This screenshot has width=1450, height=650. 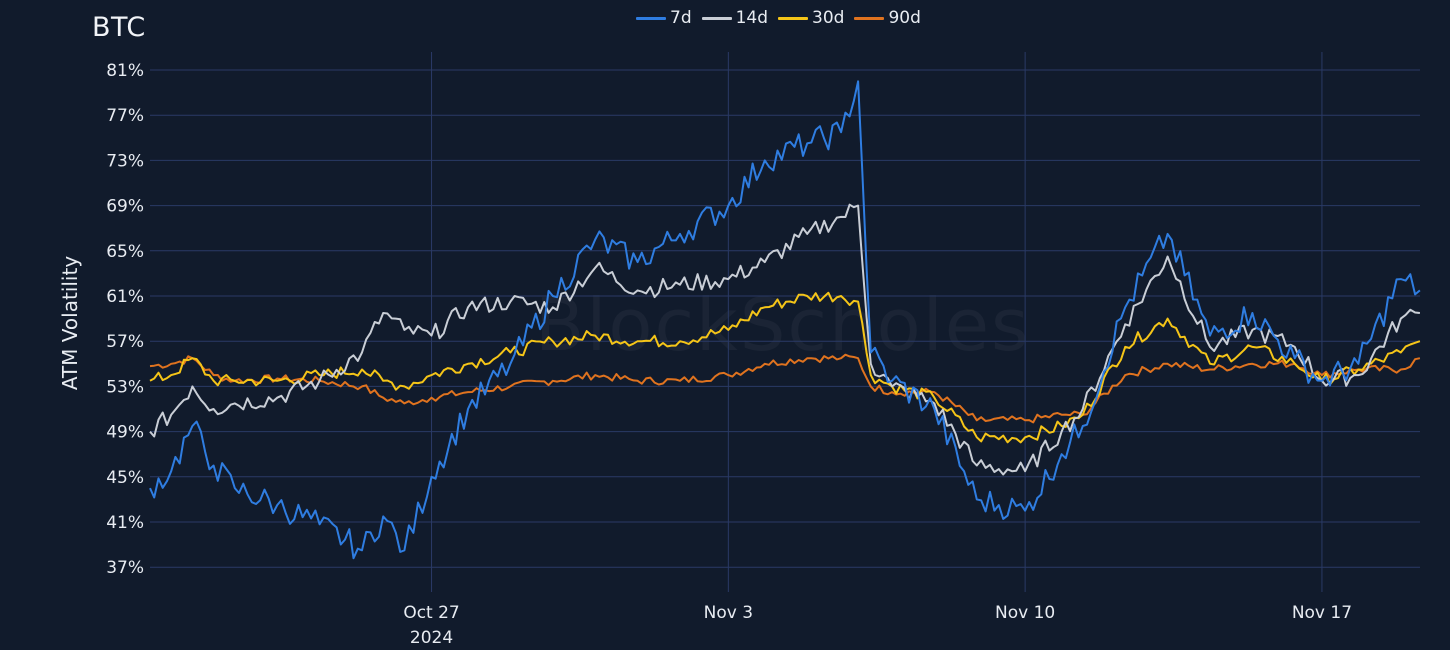 What do you see at coordinates (793, 18) in the screenshot?
I see `legend-swatch-30d-icon` at bounding box center [793, 18].